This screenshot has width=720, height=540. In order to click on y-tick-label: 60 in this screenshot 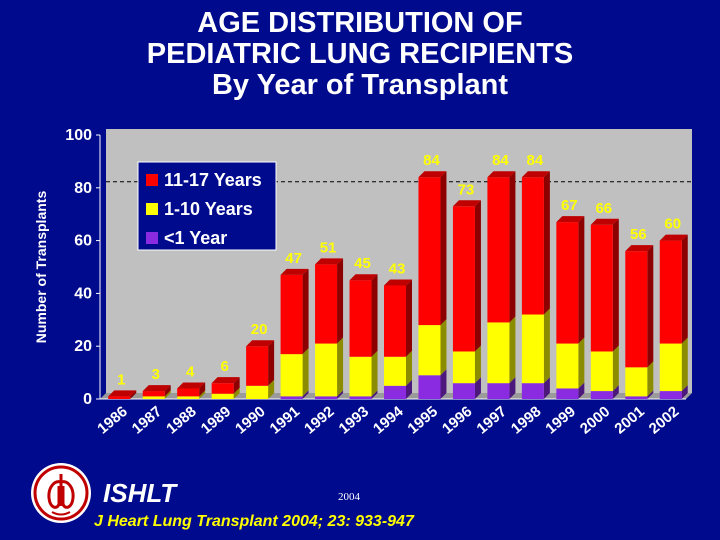, I will do `click(83, 241)`.